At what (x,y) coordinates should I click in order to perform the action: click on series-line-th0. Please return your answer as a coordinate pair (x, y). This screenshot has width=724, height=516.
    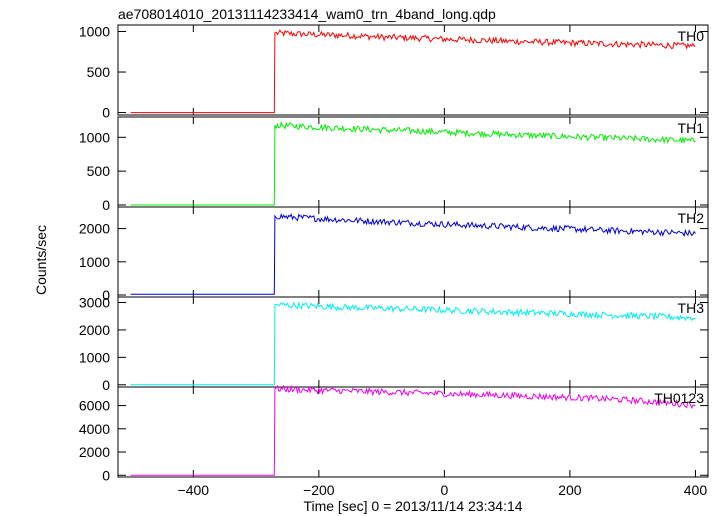
    Looking at the image, I should click on (413, 71).